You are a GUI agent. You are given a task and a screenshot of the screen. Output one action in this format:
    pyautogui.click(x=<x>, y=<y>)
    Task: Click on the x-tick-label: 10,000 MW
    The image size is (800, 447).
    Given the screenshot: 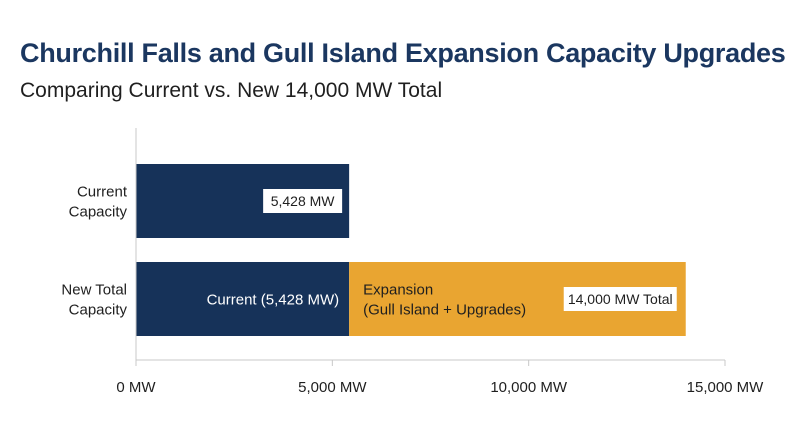 What is the action you would take?
    pyautogui.click(x=529, y=387)
    